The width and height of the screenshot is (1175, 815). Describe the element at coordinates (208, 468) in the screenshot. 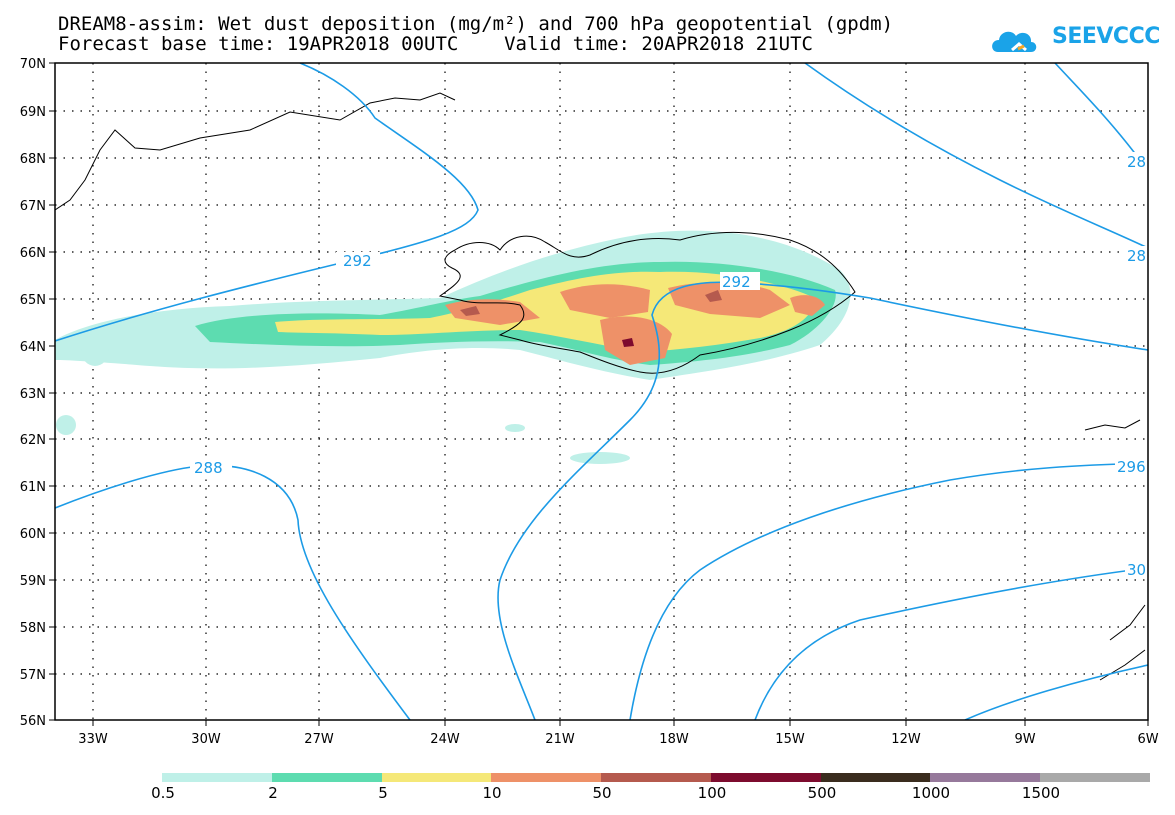

I see `contour-label: 288` at that location.